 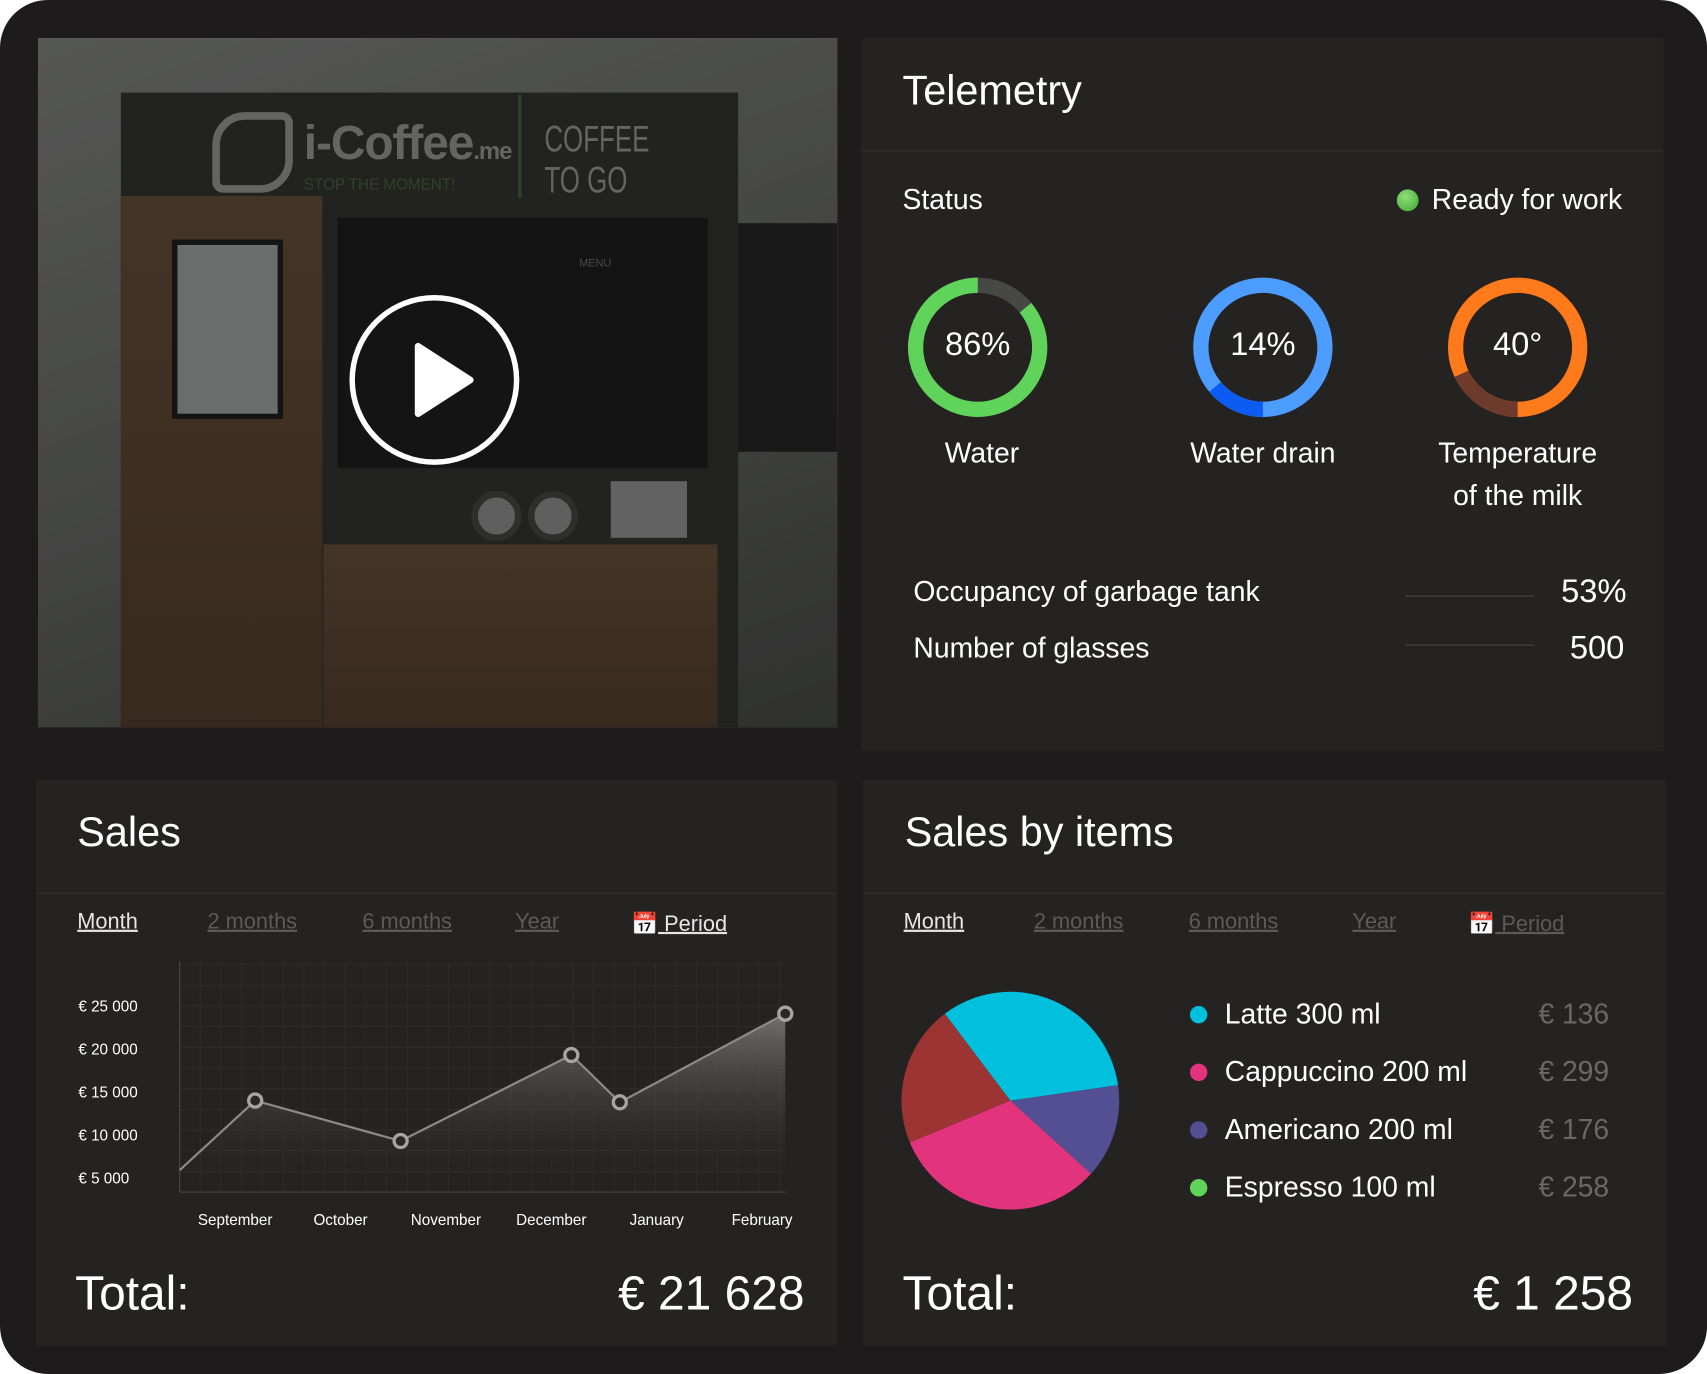 What do you see at coordinates (1517, 344) in the screenshot?
I see `gauge-value-milk-temperature: 40°` at bounding box center [1517, 344].